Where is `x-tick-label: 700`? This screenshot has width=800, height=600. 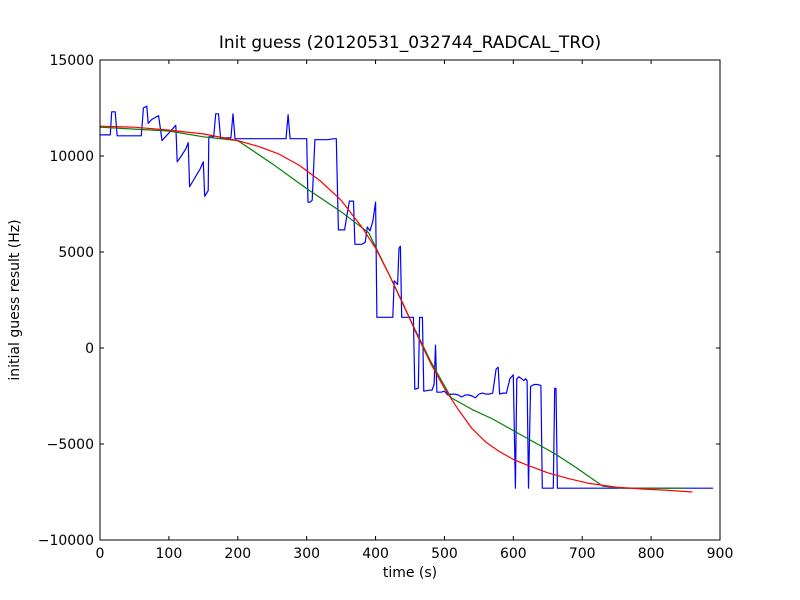 x-tick-label: 700 is located at coordinates (582, 554).